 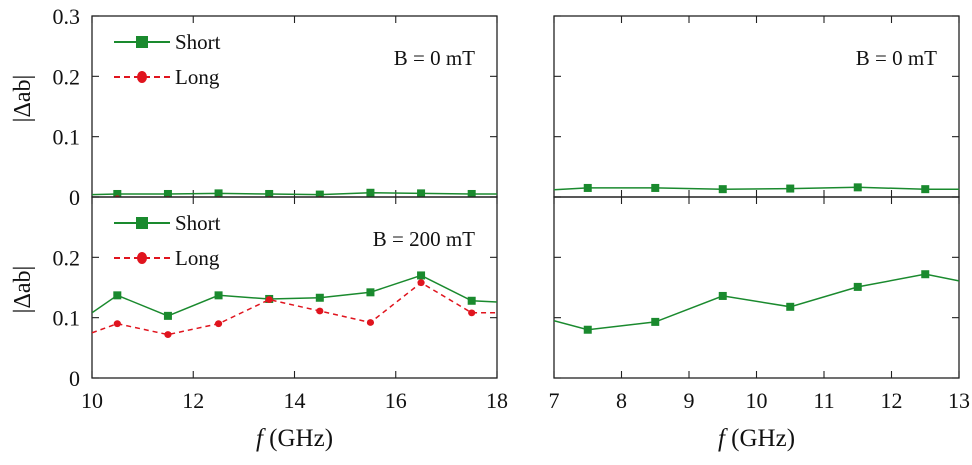 I want to click on x-tick-label: 18, so click(x=497, y=400).